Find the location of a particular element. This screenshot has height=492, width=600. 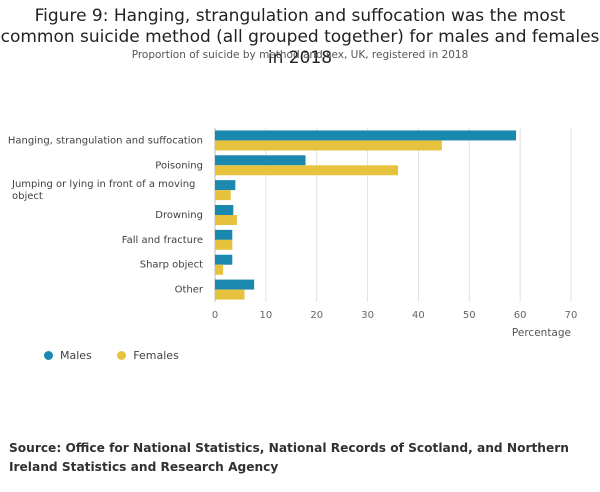

legend-item-females: Females is located at coordinates (148, 355).